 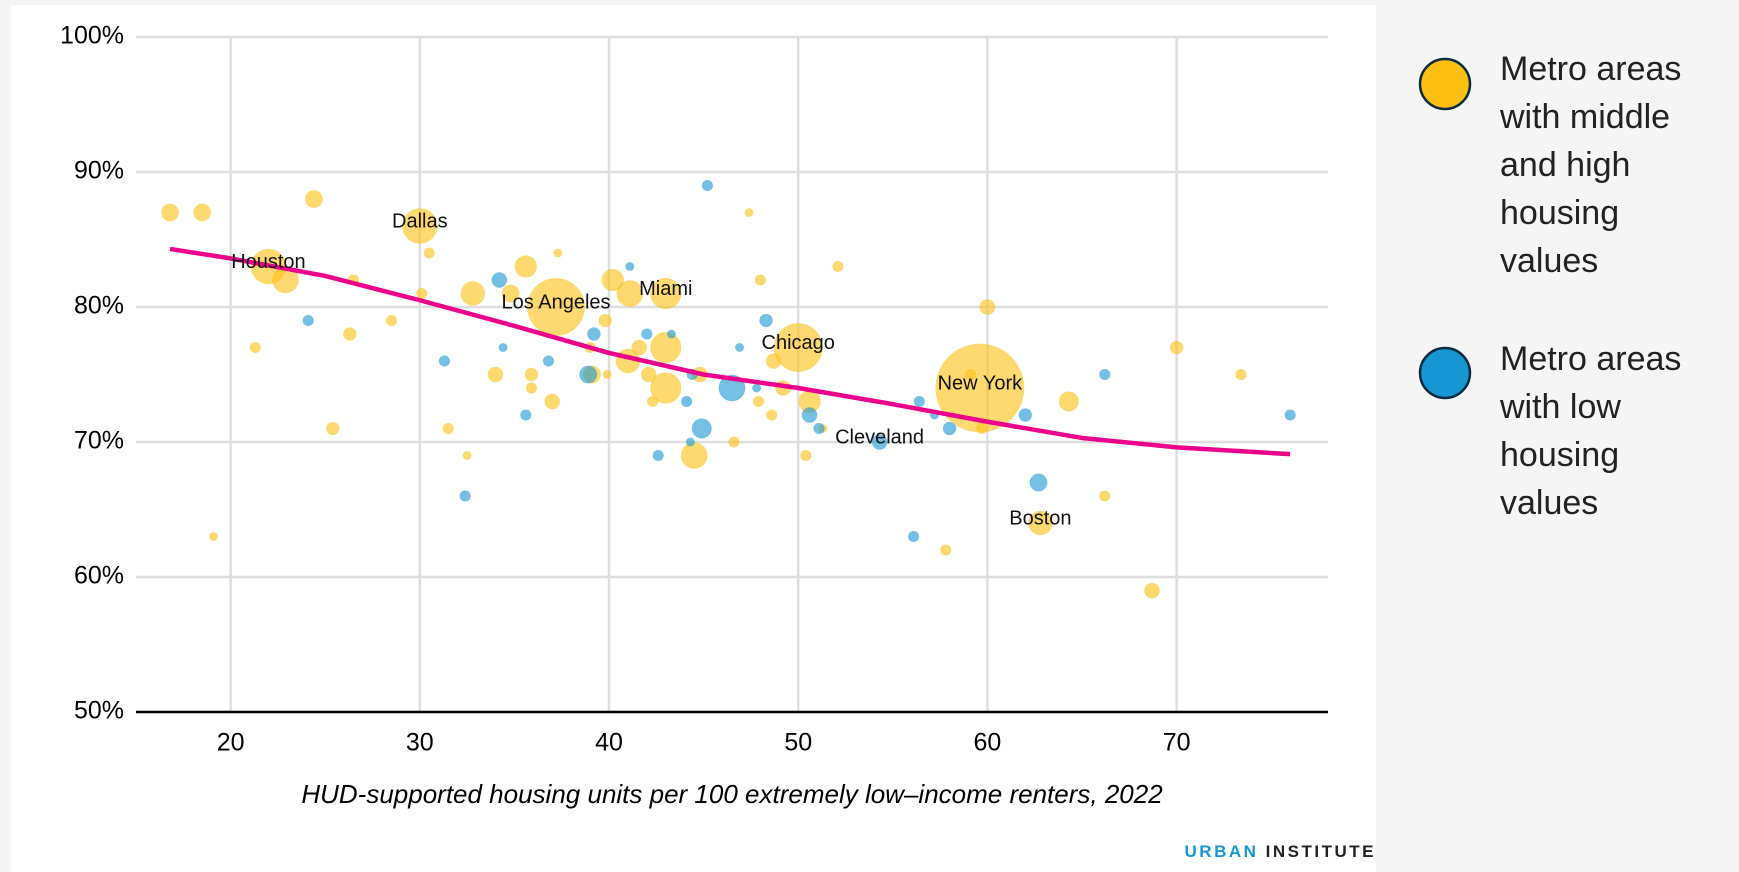 What do you see at coordinates (1591, 431) in the screenshot?
I see `legend-label: Metro areas with low housing values` at bounding box center [1591, 431].